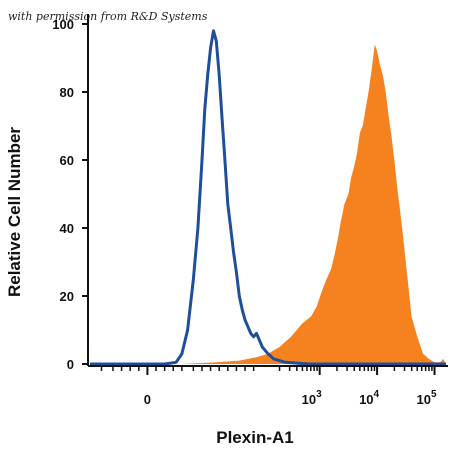 The width and height of the screenshot is (450, 451). What do you see at coordinates (67, 160) in the screenshot?
I see `y-tick-label: 60` at bounding box center [67, 160].